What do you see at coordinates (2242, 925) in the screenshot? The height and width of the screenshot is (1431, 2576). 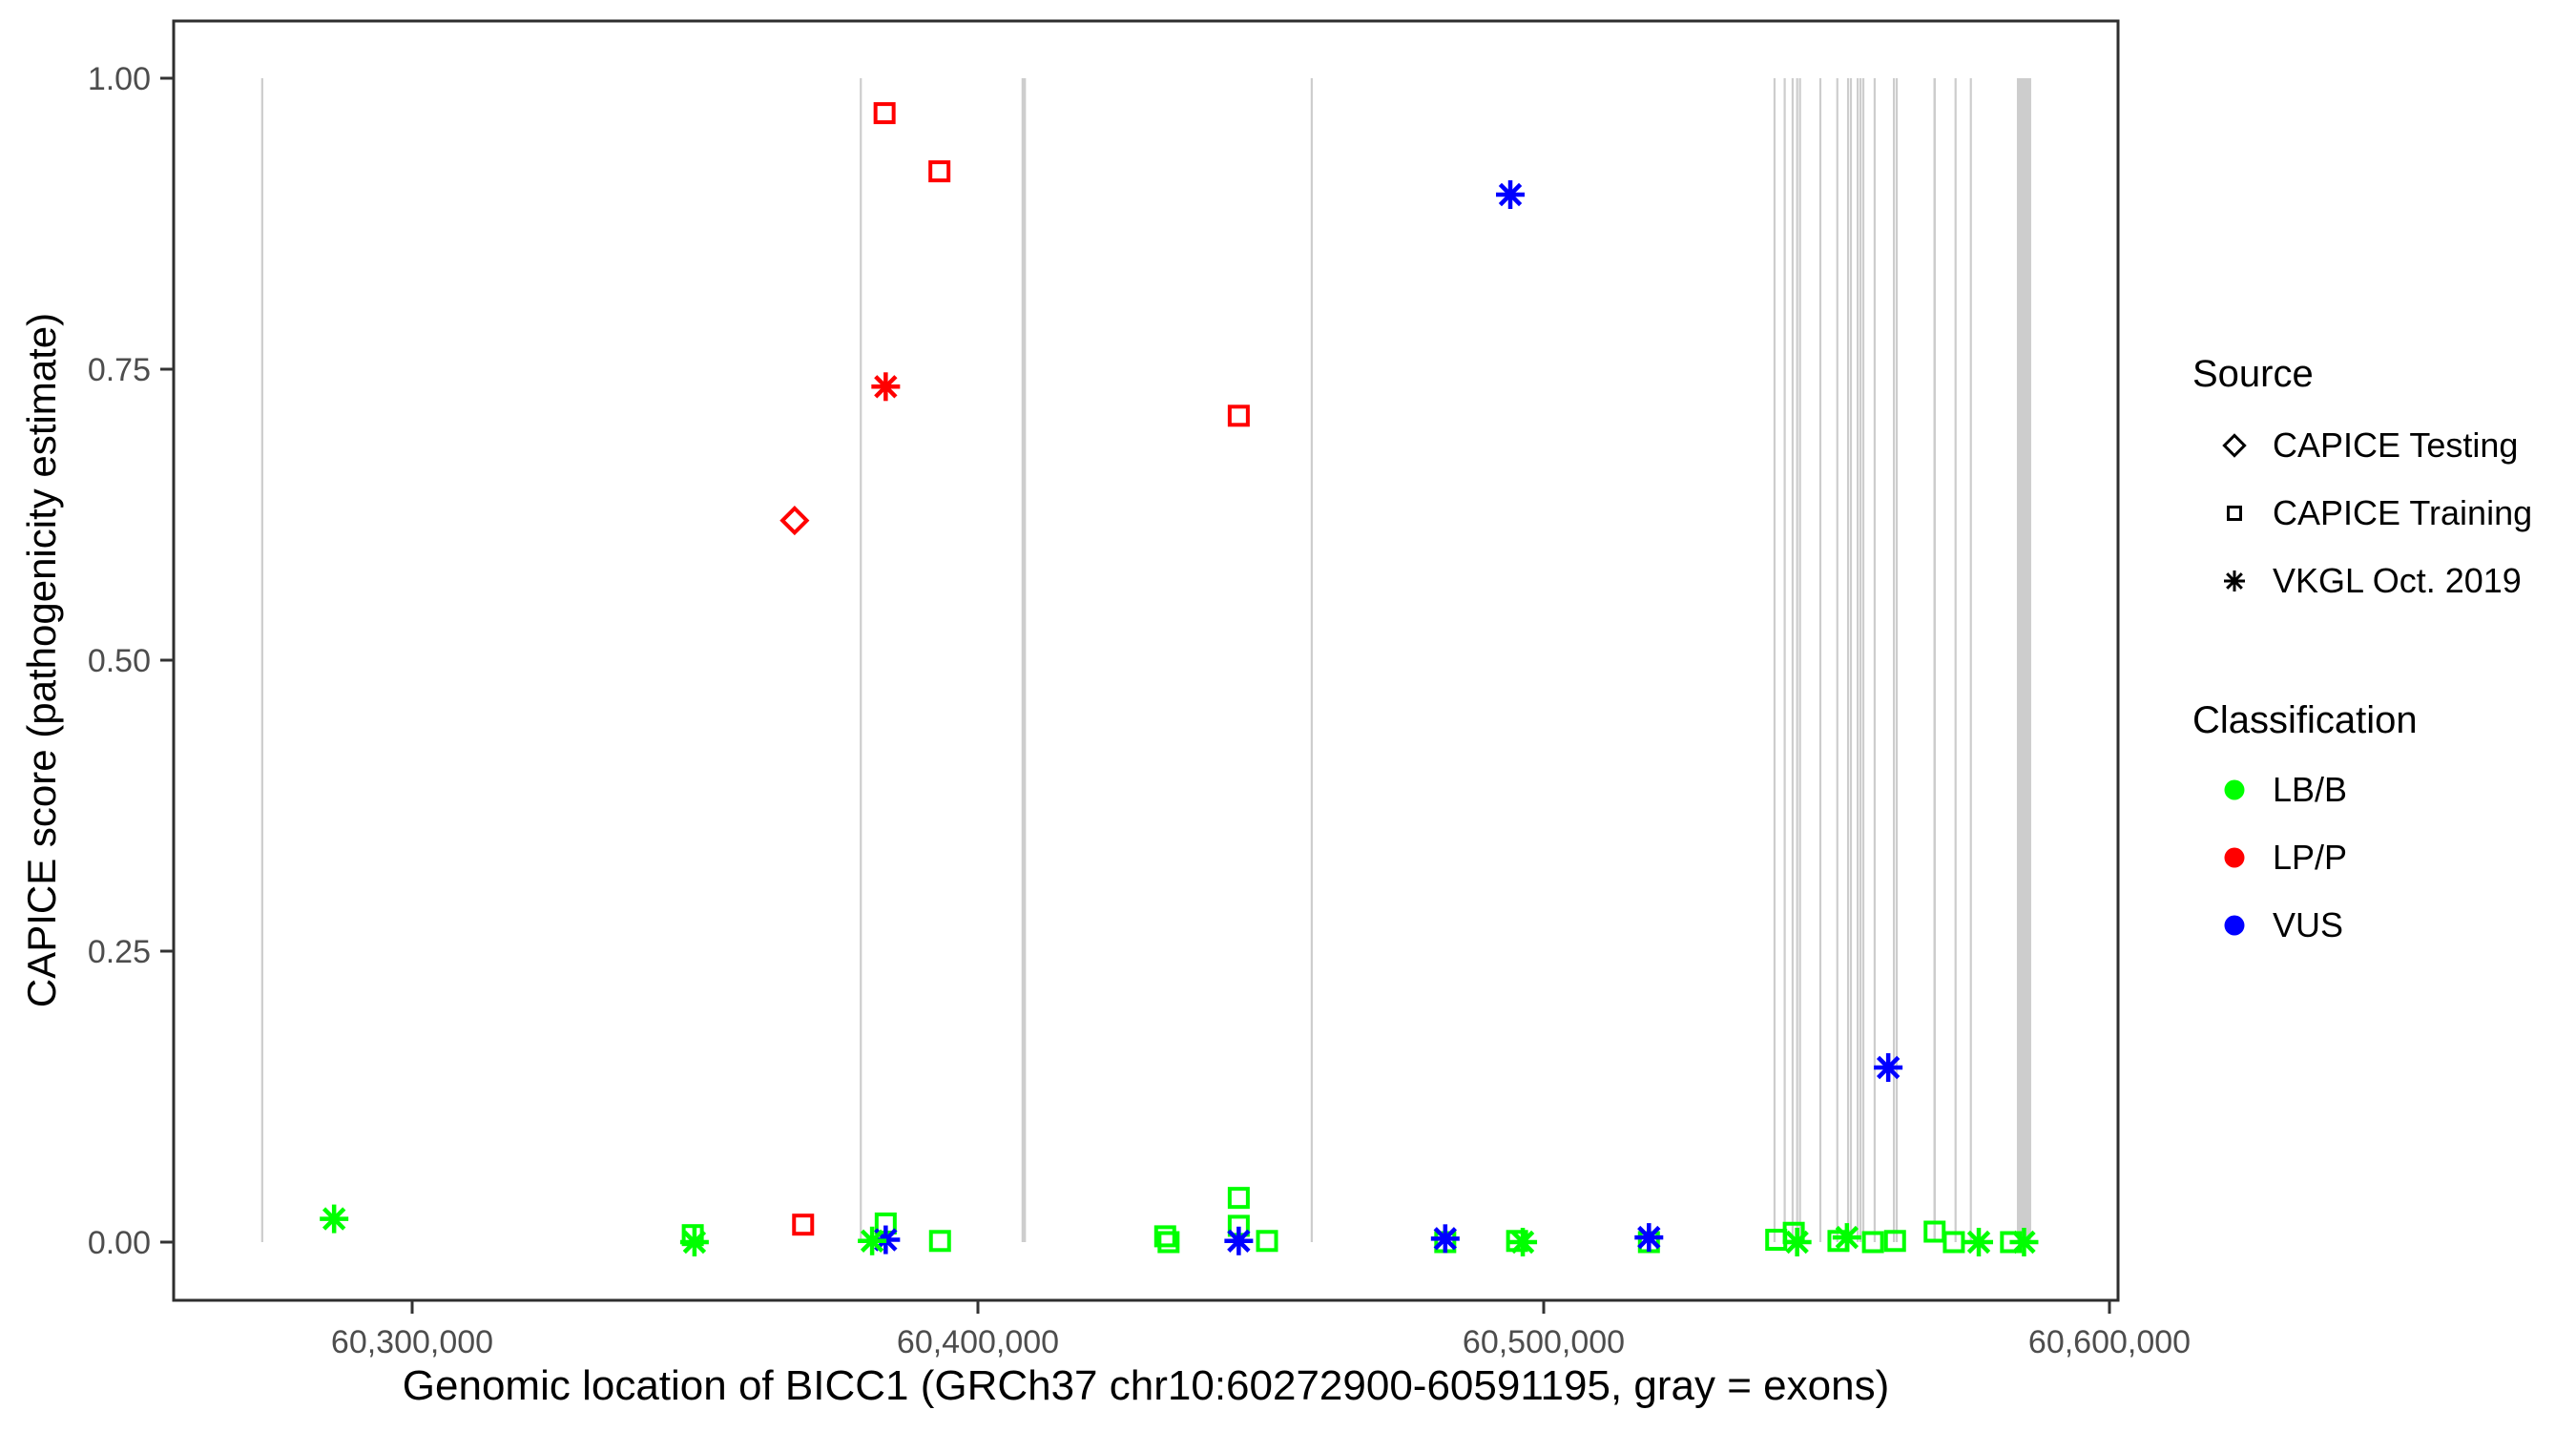 I see `blue-dot-icon` at bounding box center [2242, 925].